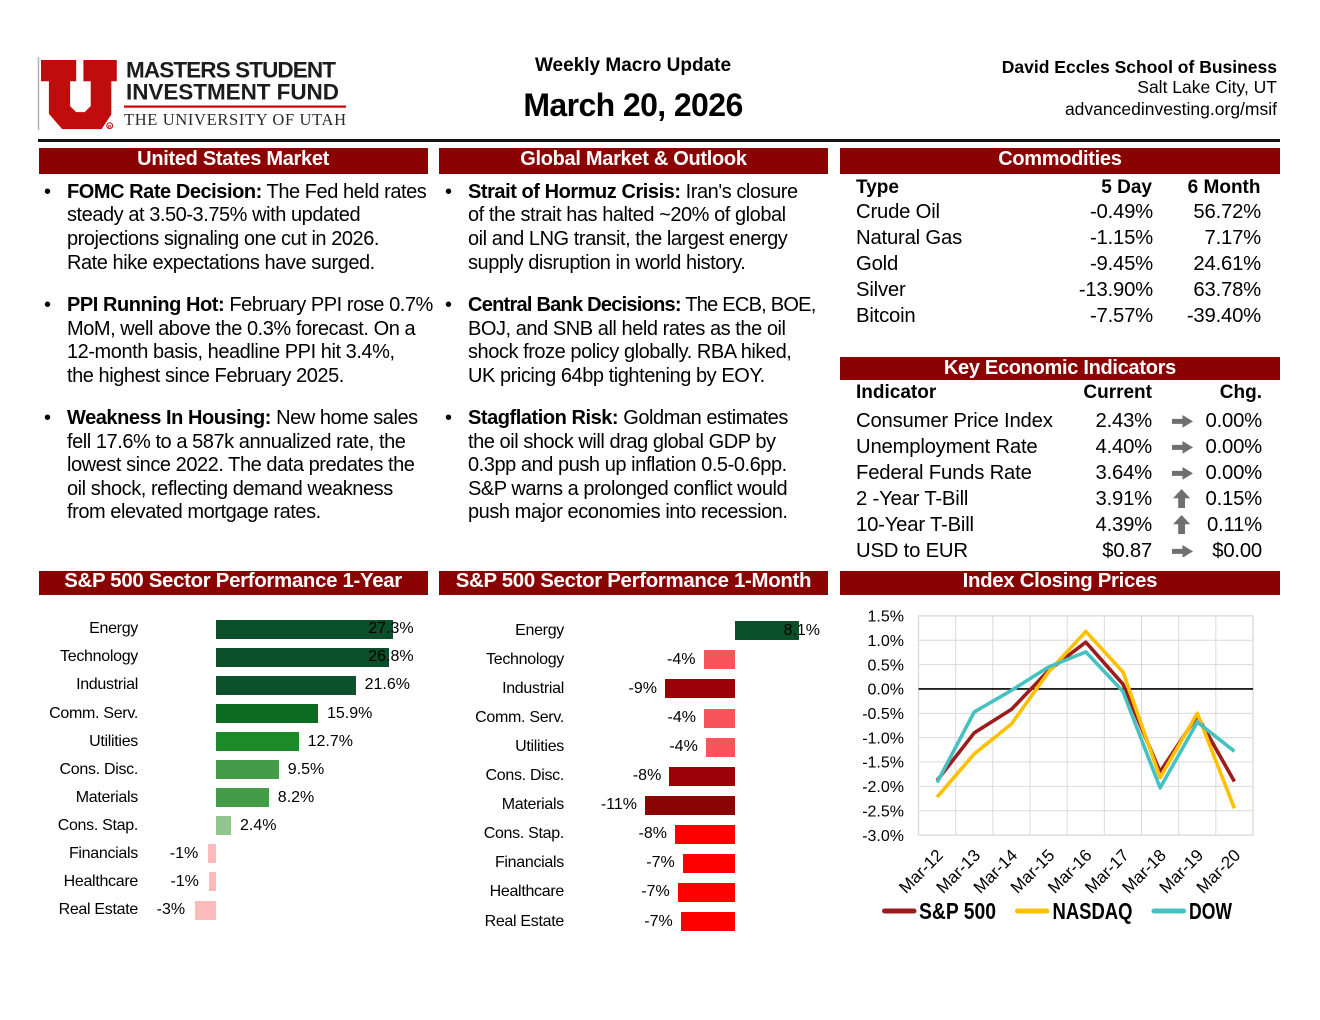  I want to click on svg-text: INVESTMENT FUND, so click(232, 92).